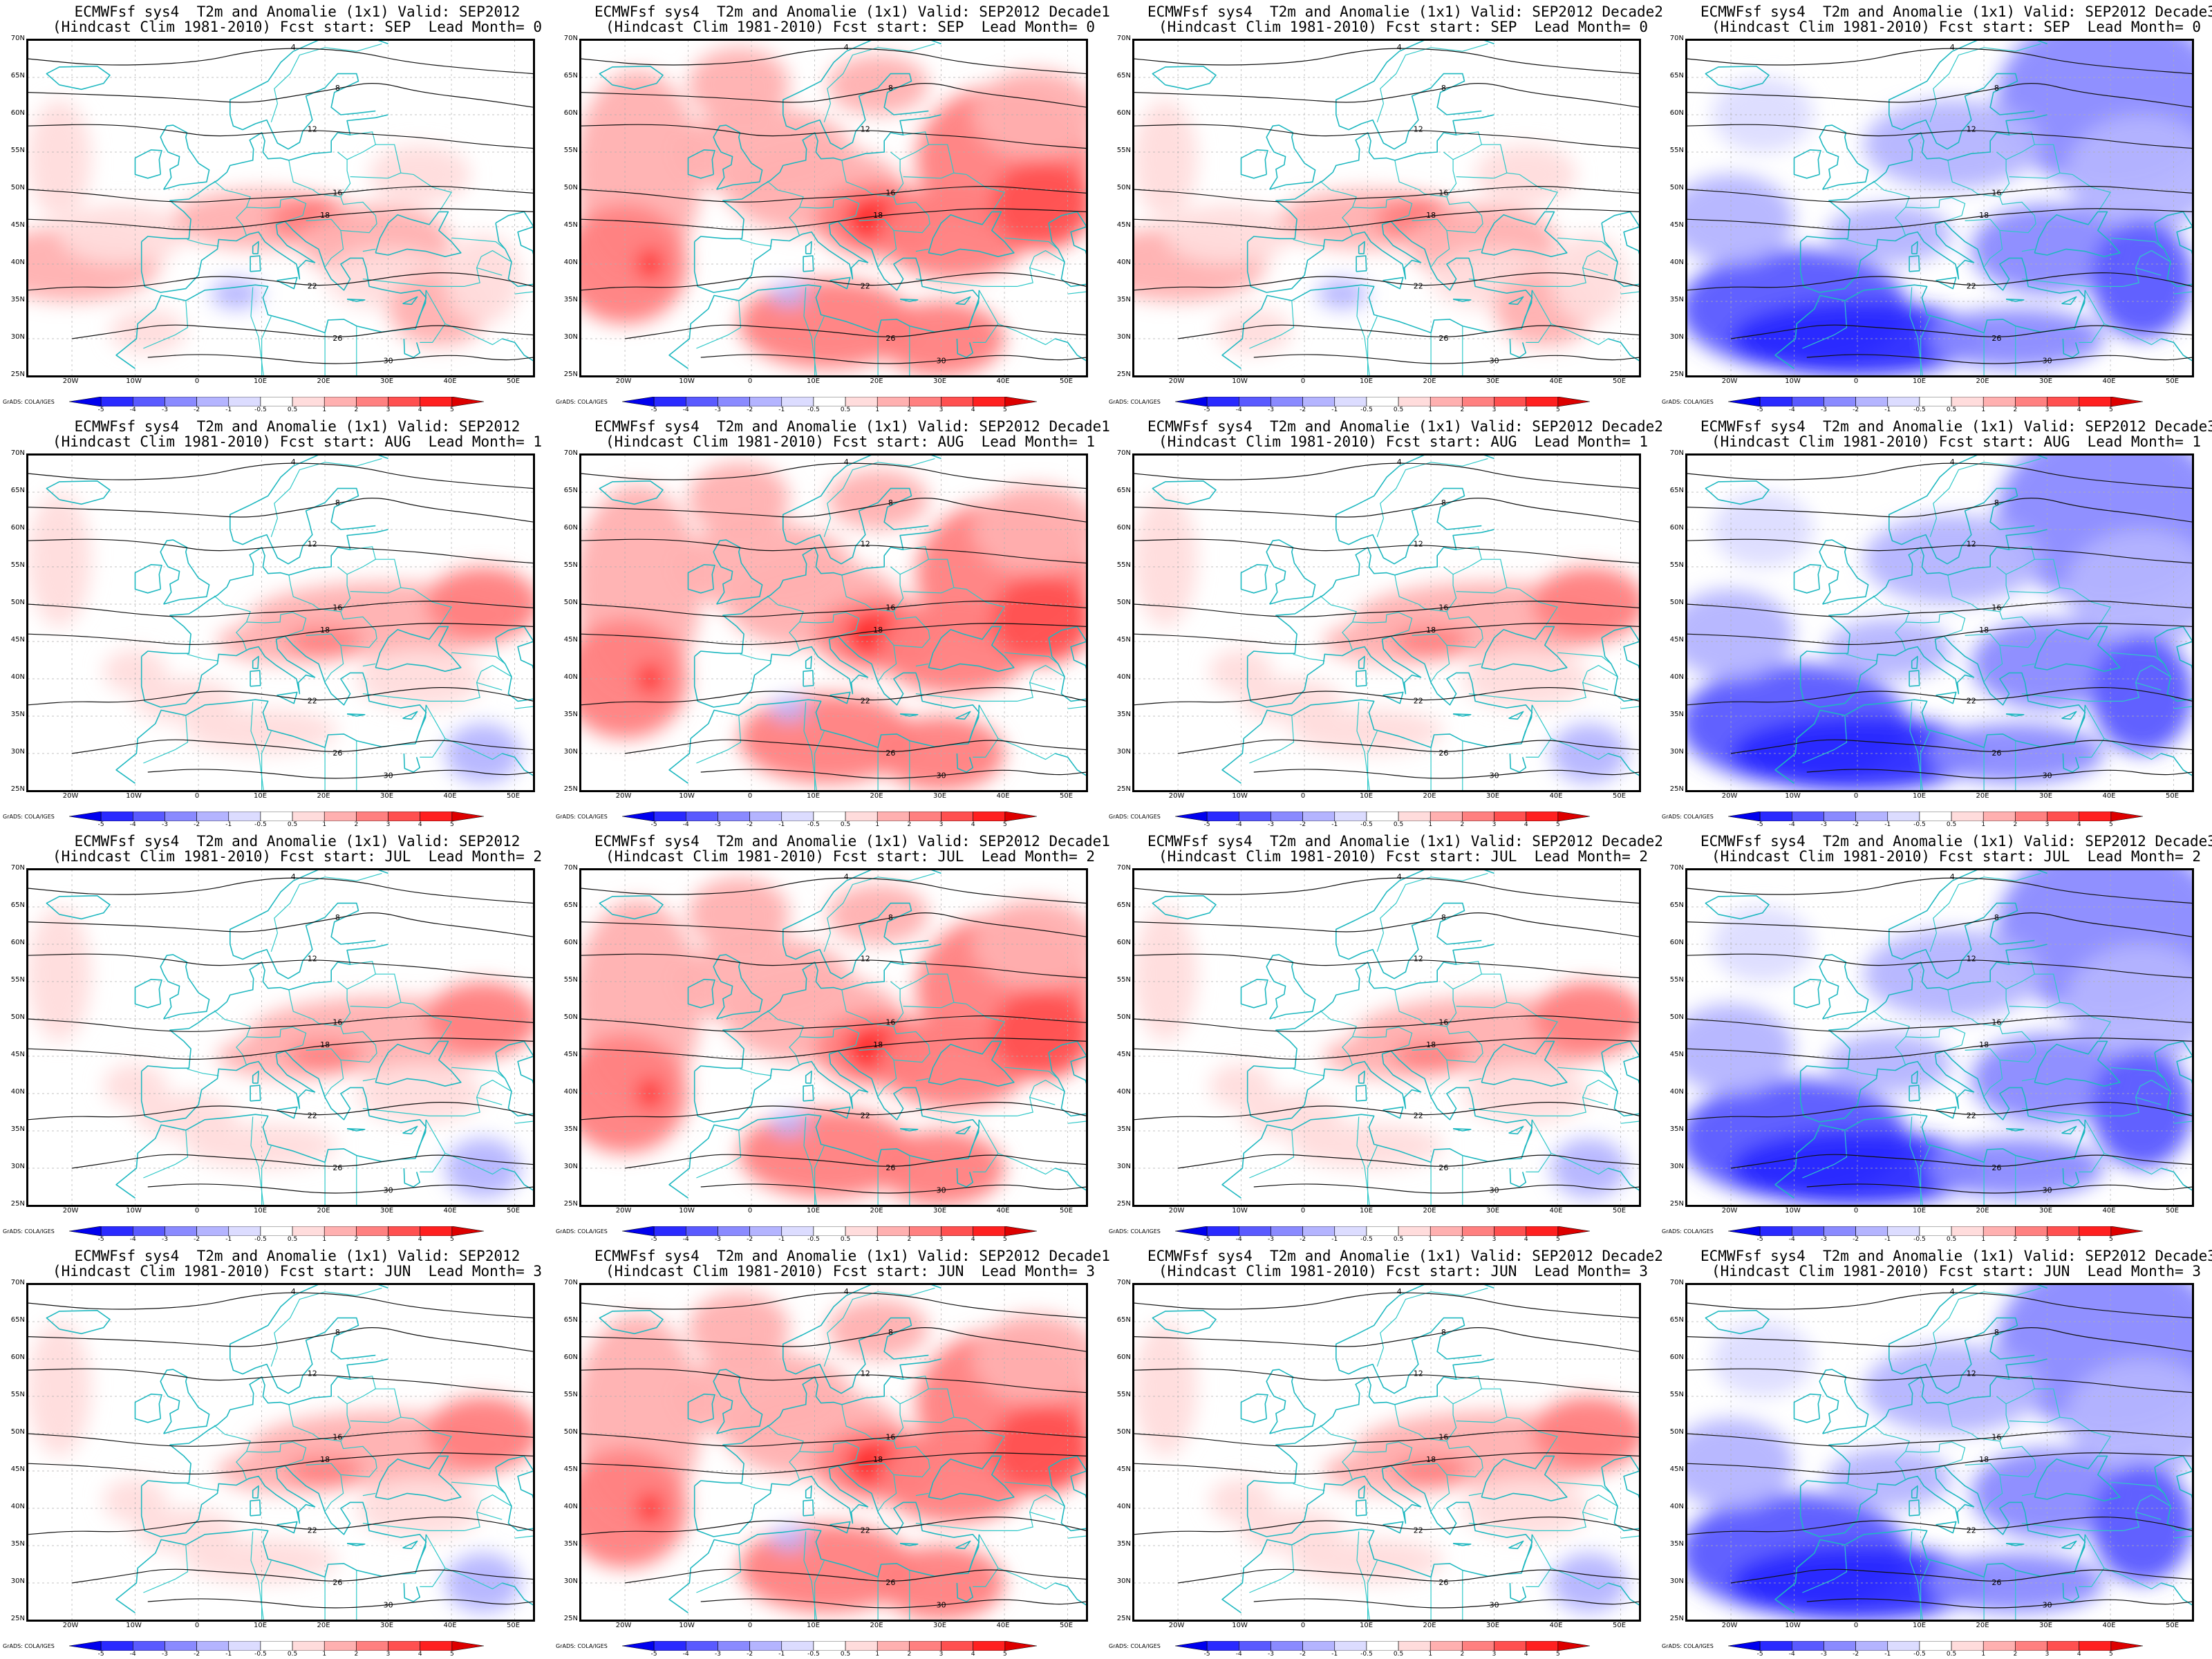 The width and height of the screenshot is (2212, 1659). I want to click on contour-label: 22, so click(1418, 700).